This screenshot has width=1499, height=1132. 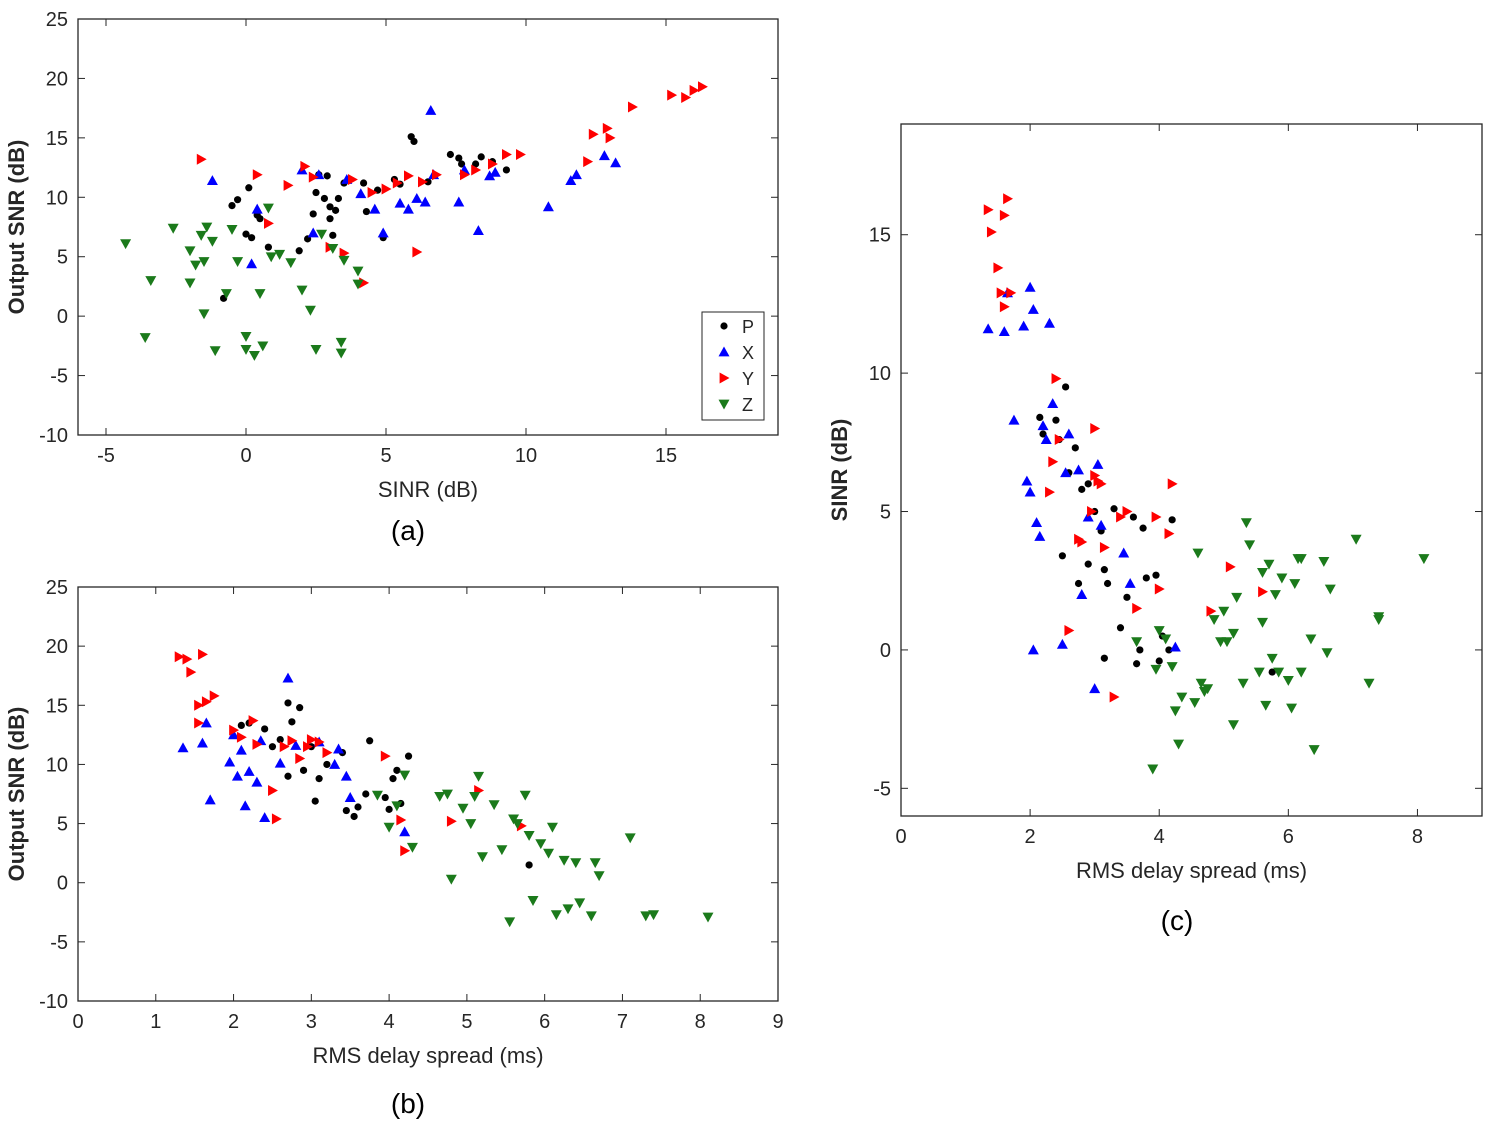 I want to click on y-tick-label: 0, so click(x=885, y=651).